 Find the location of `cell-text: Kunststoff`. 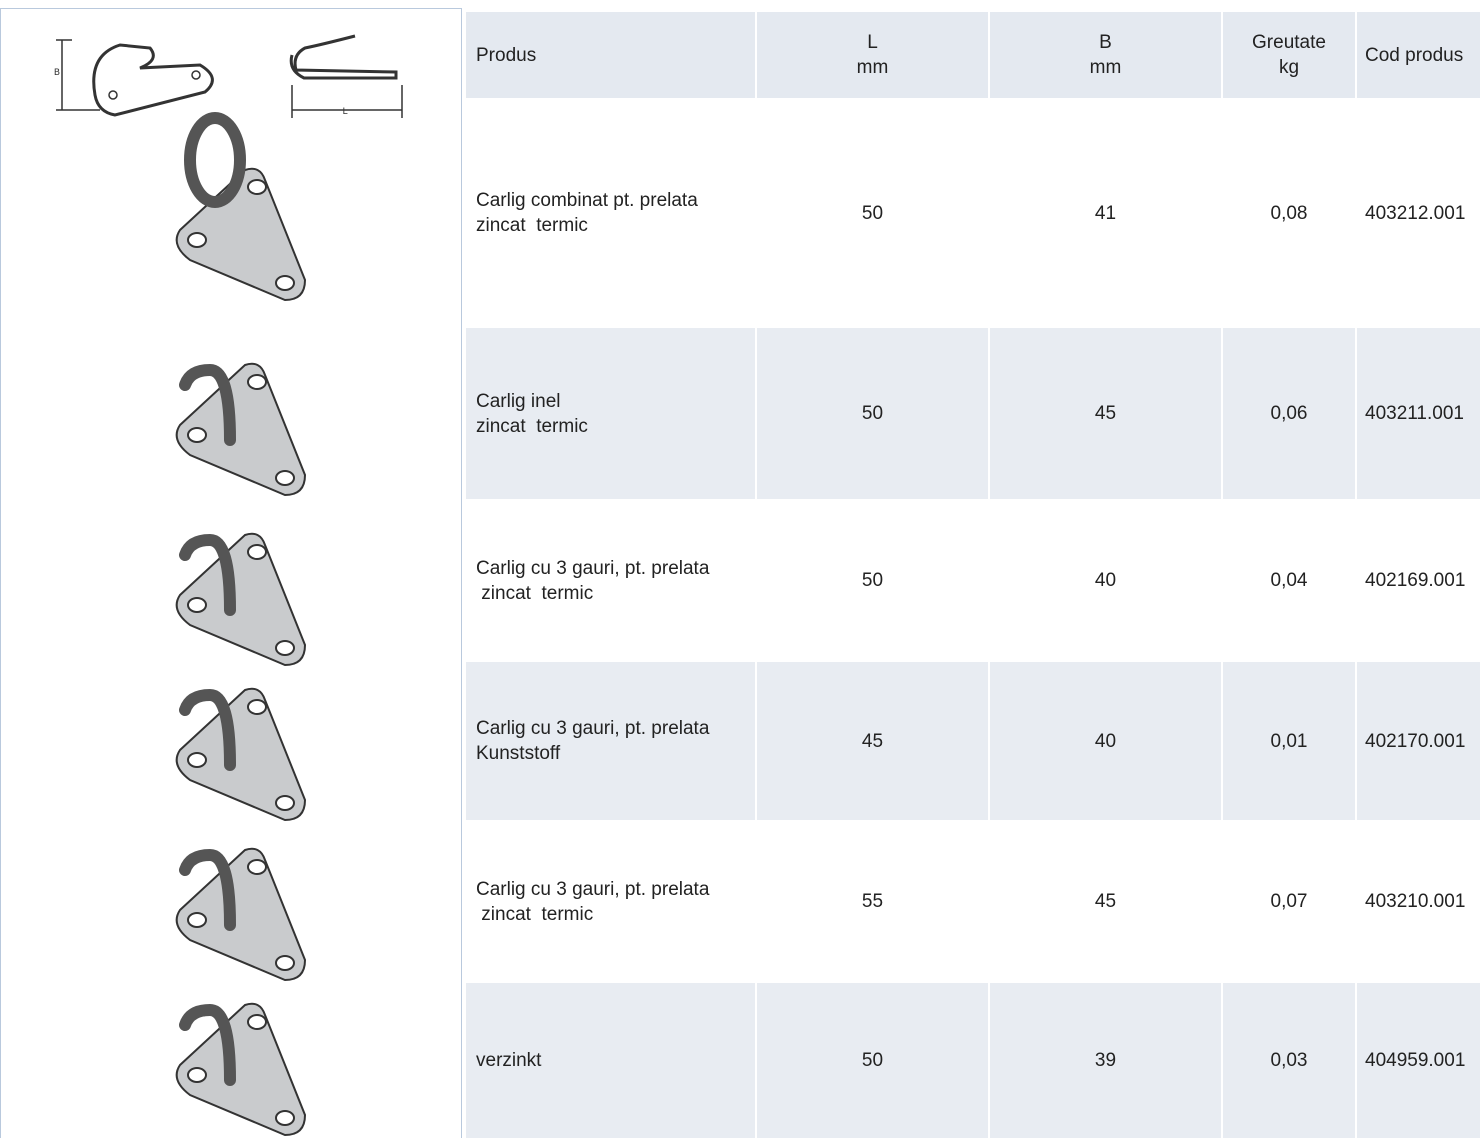

cell-text: Kunststoff is located at coordinates (518, 753).